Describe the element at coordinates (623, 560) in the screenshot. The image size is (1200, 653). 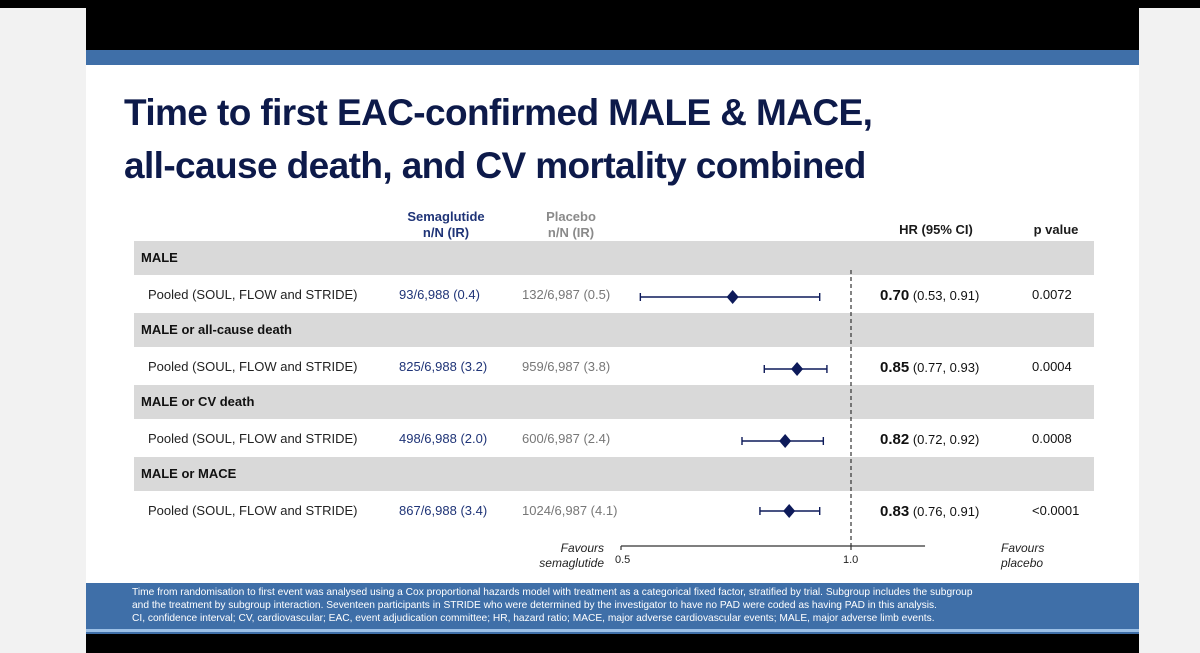
I see `tick-label-min: 0.5` at that location.